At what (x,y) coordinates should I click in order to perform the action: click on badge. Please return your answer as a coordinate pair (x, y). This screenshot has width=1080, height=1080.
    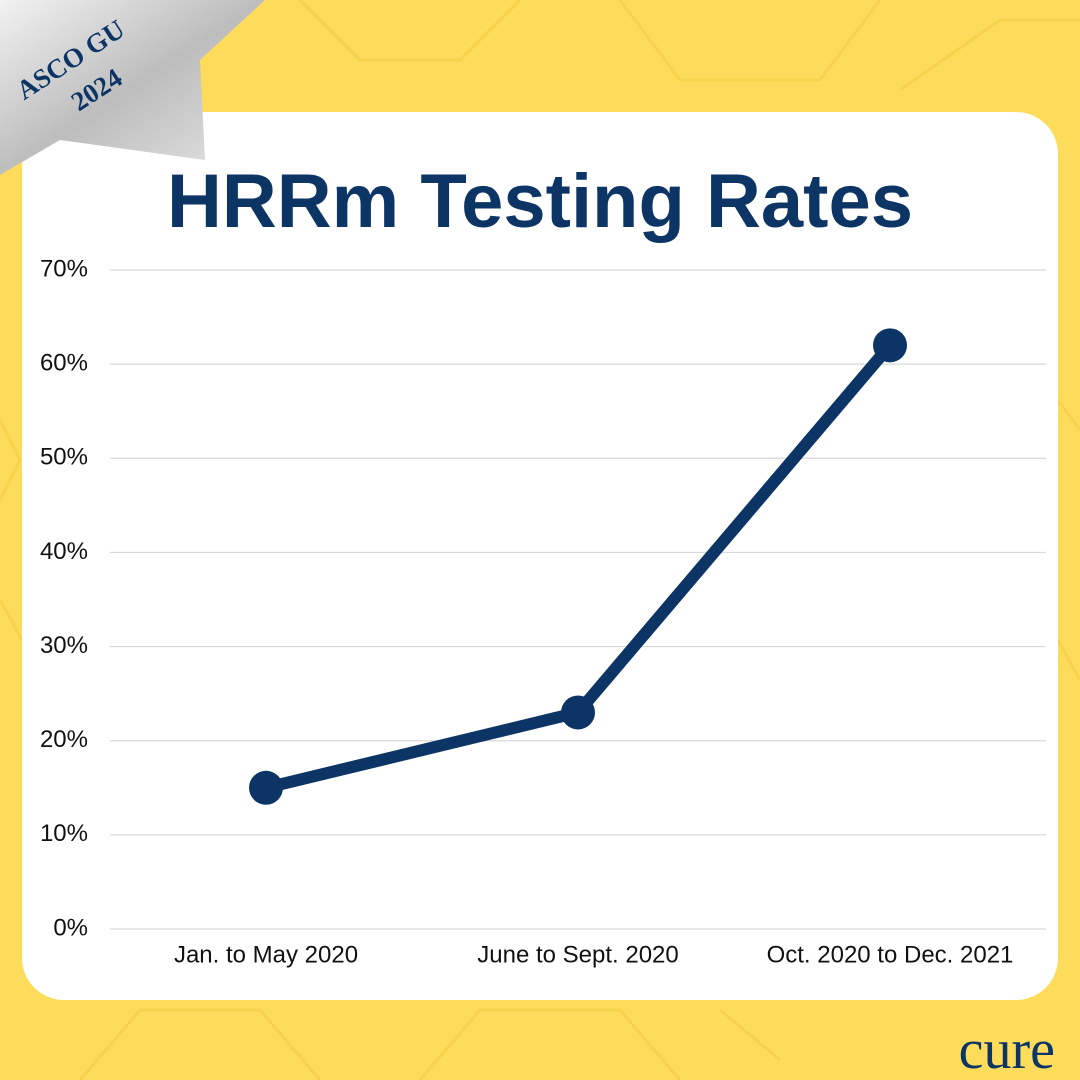
    Looking at the image, I should click on (132, 87).